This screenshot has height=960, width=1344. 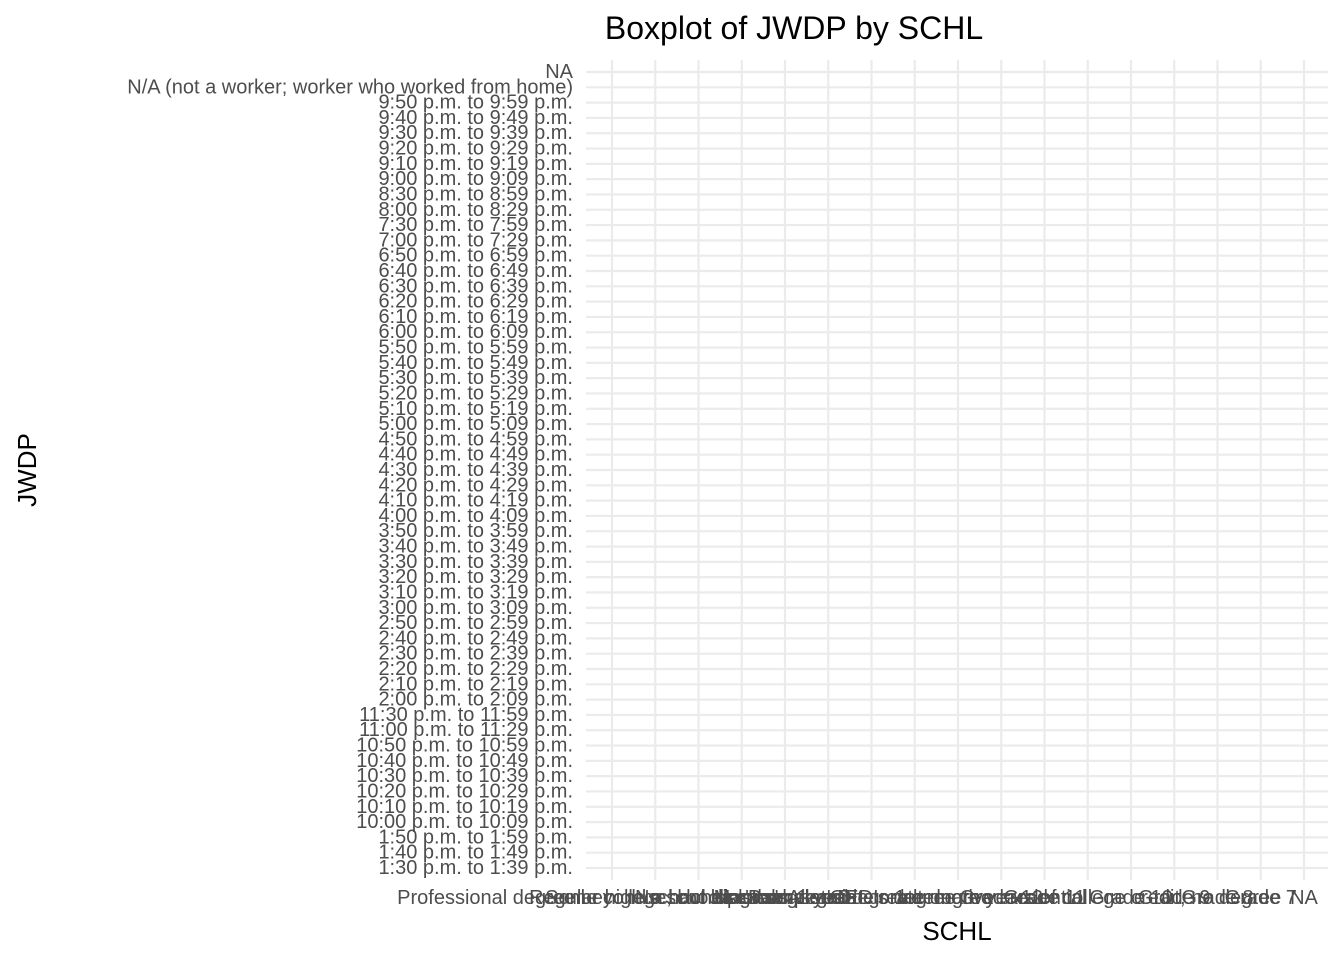 I want to click on y-tick-label: 6:10 p.m. to 6:19 p.m., so click(x=475, y=317).